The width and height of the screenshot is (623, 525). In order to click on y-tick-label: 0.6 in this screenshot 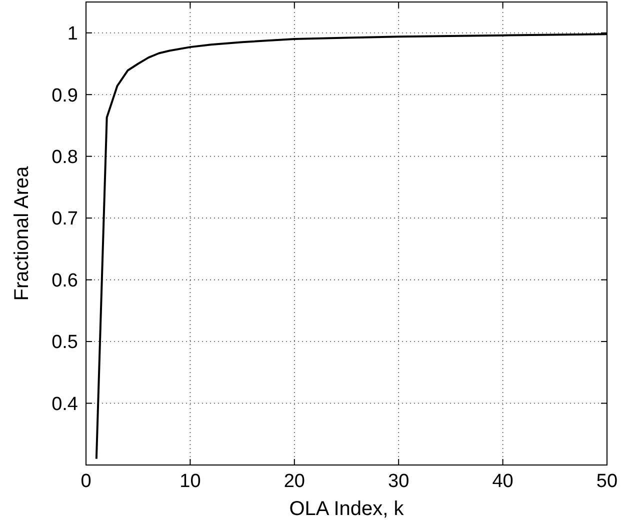, I will do `click(65, 281)`.